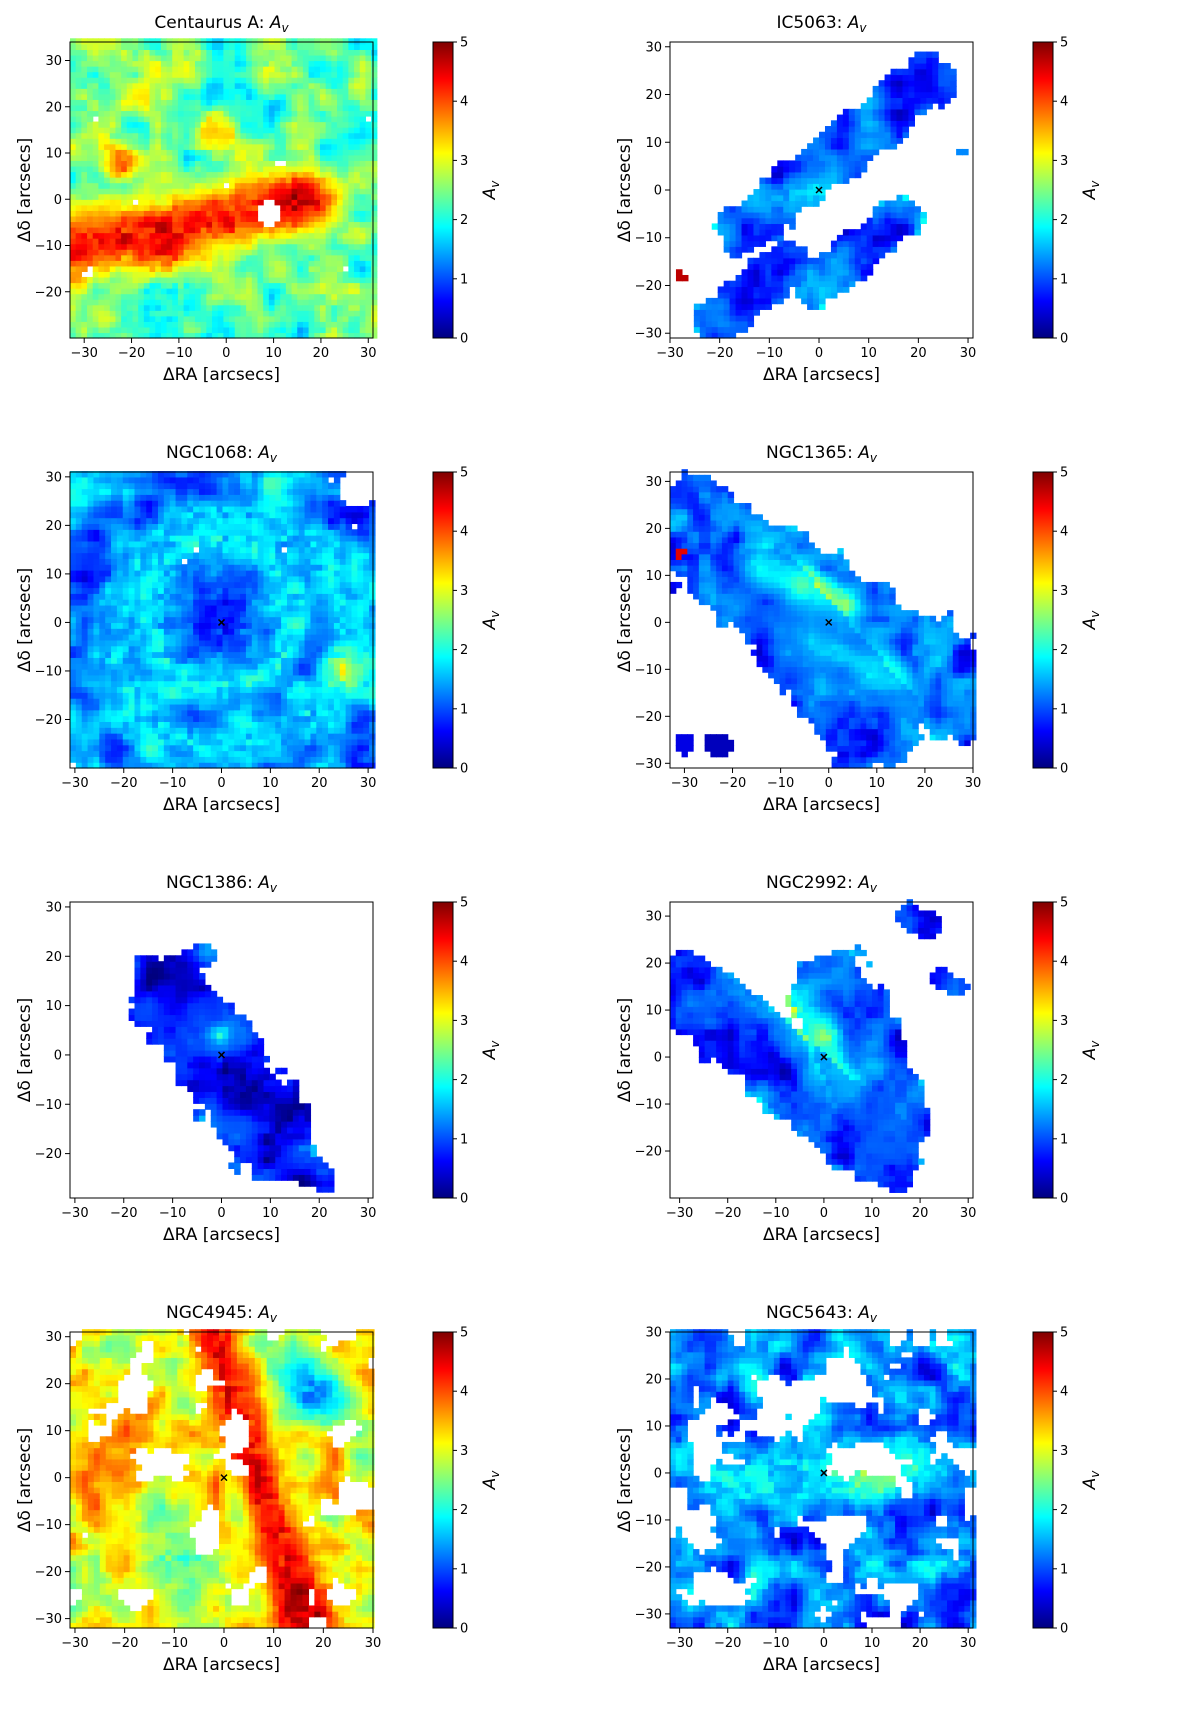 This screenshot has height=1722, width=1200. Describe the element at coordinates (464, 279) in the screenshot. I see `colorbar-tick-label: 1` at that location.